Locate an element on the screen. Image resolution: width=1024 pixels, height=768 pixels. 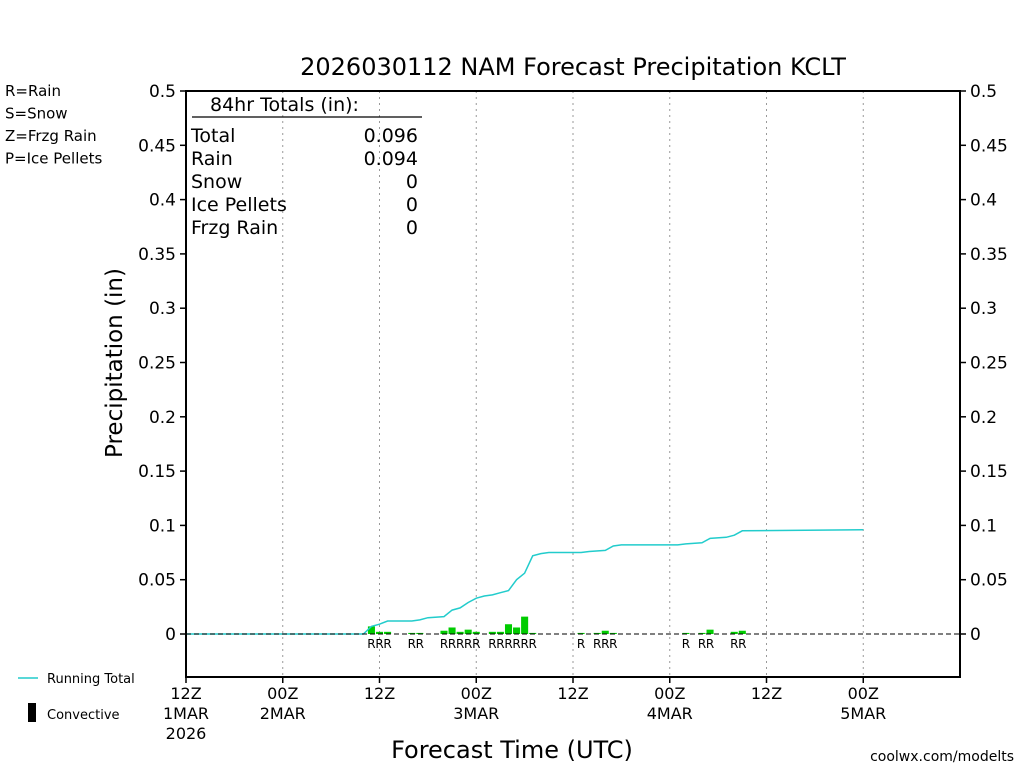
running-total-series is located at coordinates (525, 581).